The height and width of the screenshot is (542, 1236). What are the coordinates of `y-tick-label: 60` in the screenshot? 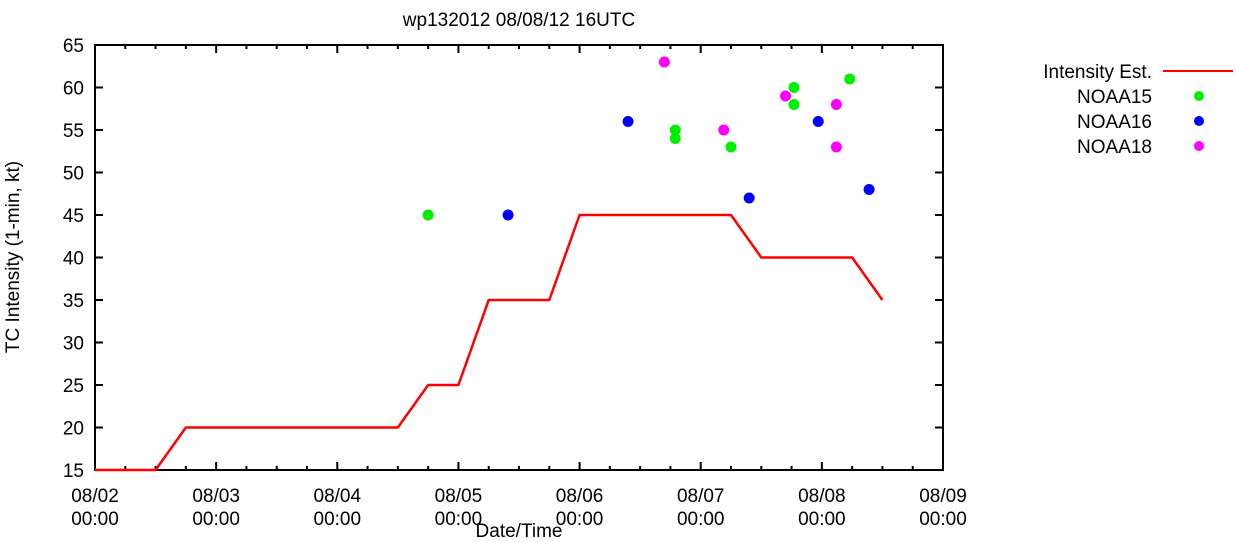 It's located at (73, 89).